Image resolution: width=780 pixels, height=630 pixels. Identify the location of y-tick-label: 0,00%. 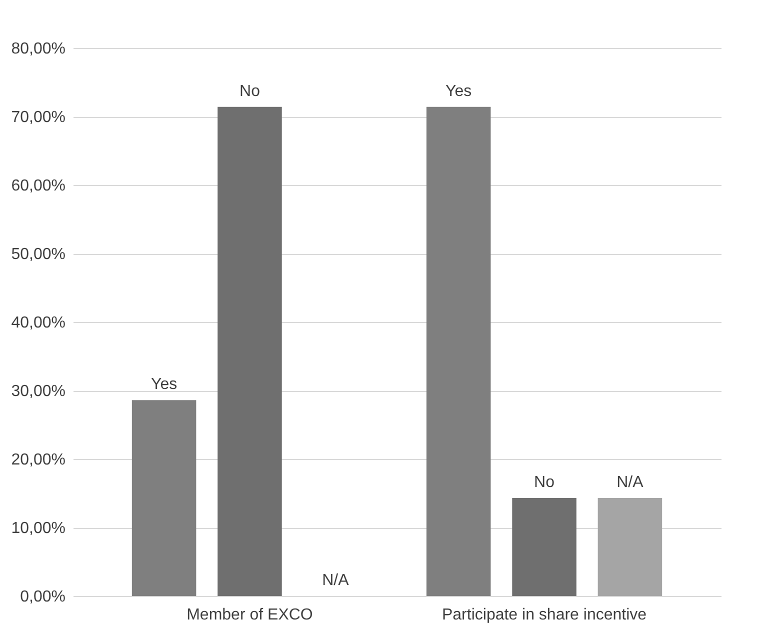
(43, 597).